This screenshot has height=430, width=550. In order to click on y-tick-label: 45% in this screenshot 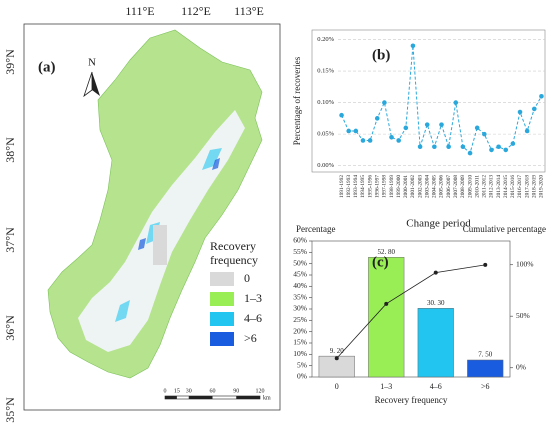, I will do `click(300, 274)`.